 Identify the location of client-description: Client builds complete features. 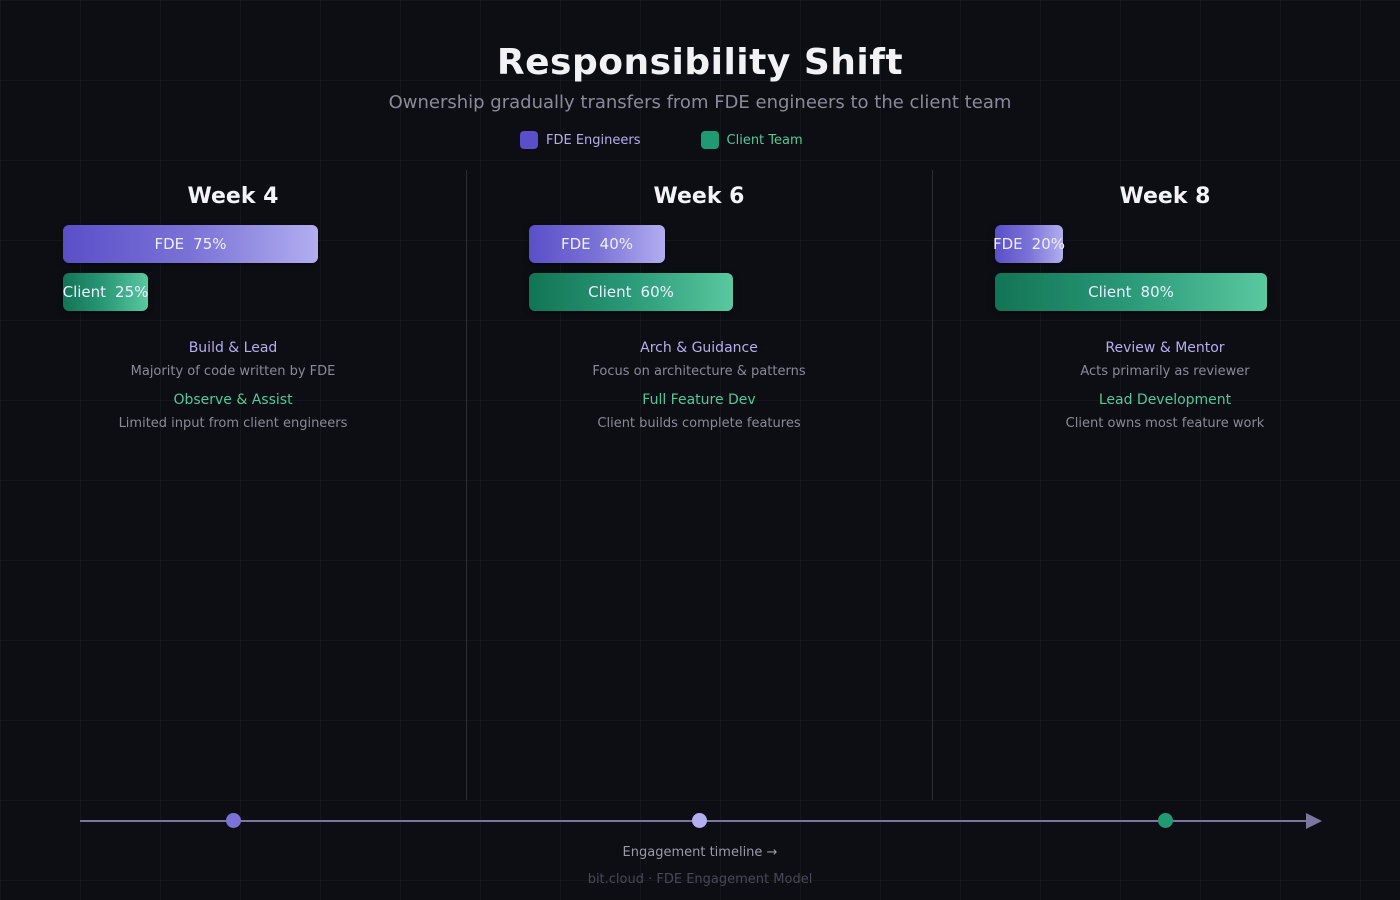
(699, 423).